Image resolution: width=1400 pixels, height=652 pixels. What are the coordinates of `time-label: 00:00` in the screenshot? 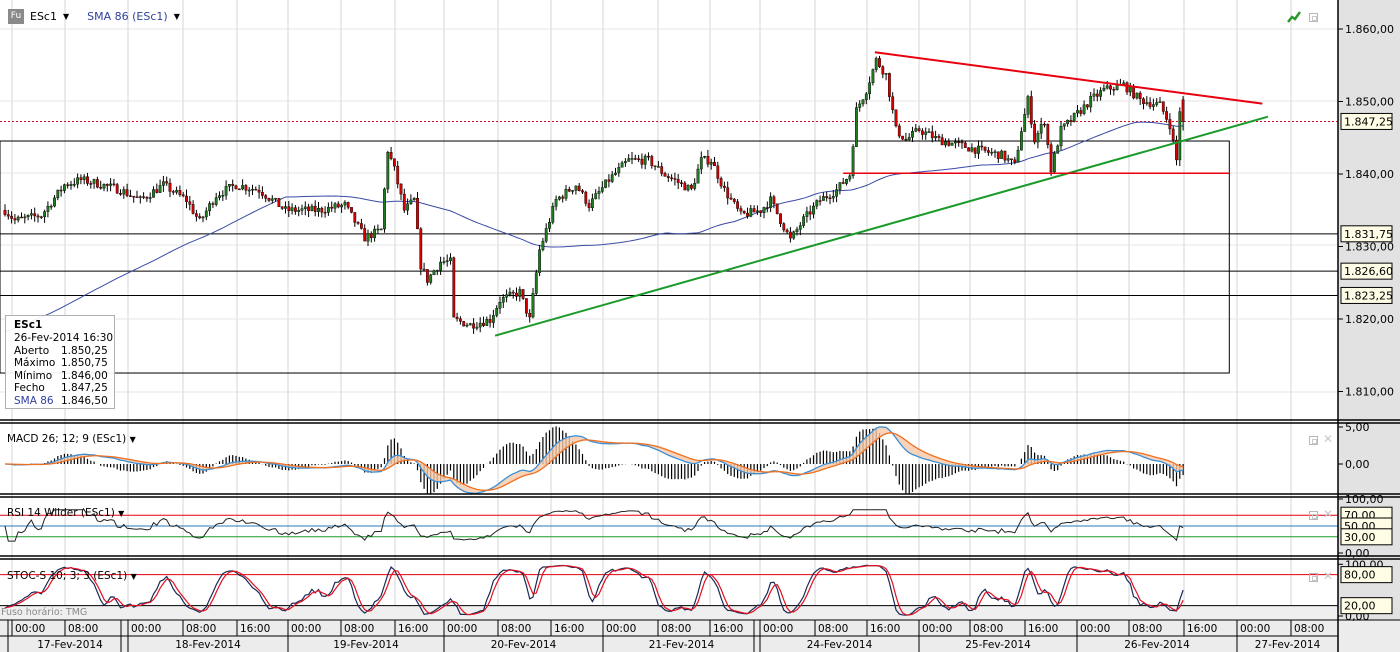 It's located at (1095, 629).